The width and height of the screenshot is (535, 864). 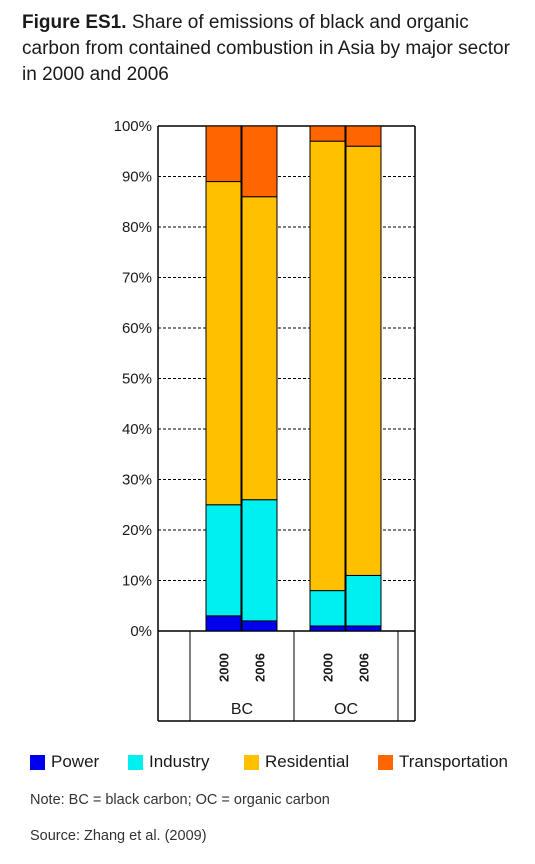 I want to click on legend-item-residential: Residential, so click(x=296, y=762).